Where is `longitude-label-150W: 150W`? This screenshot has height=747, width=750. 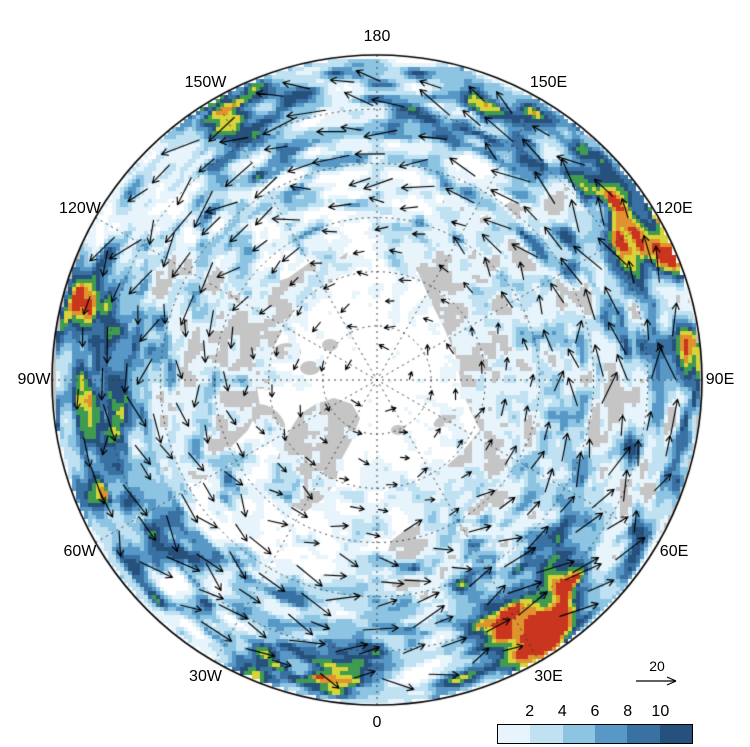
longitude-label-150W: 150W is located at coordinates (205, 82).